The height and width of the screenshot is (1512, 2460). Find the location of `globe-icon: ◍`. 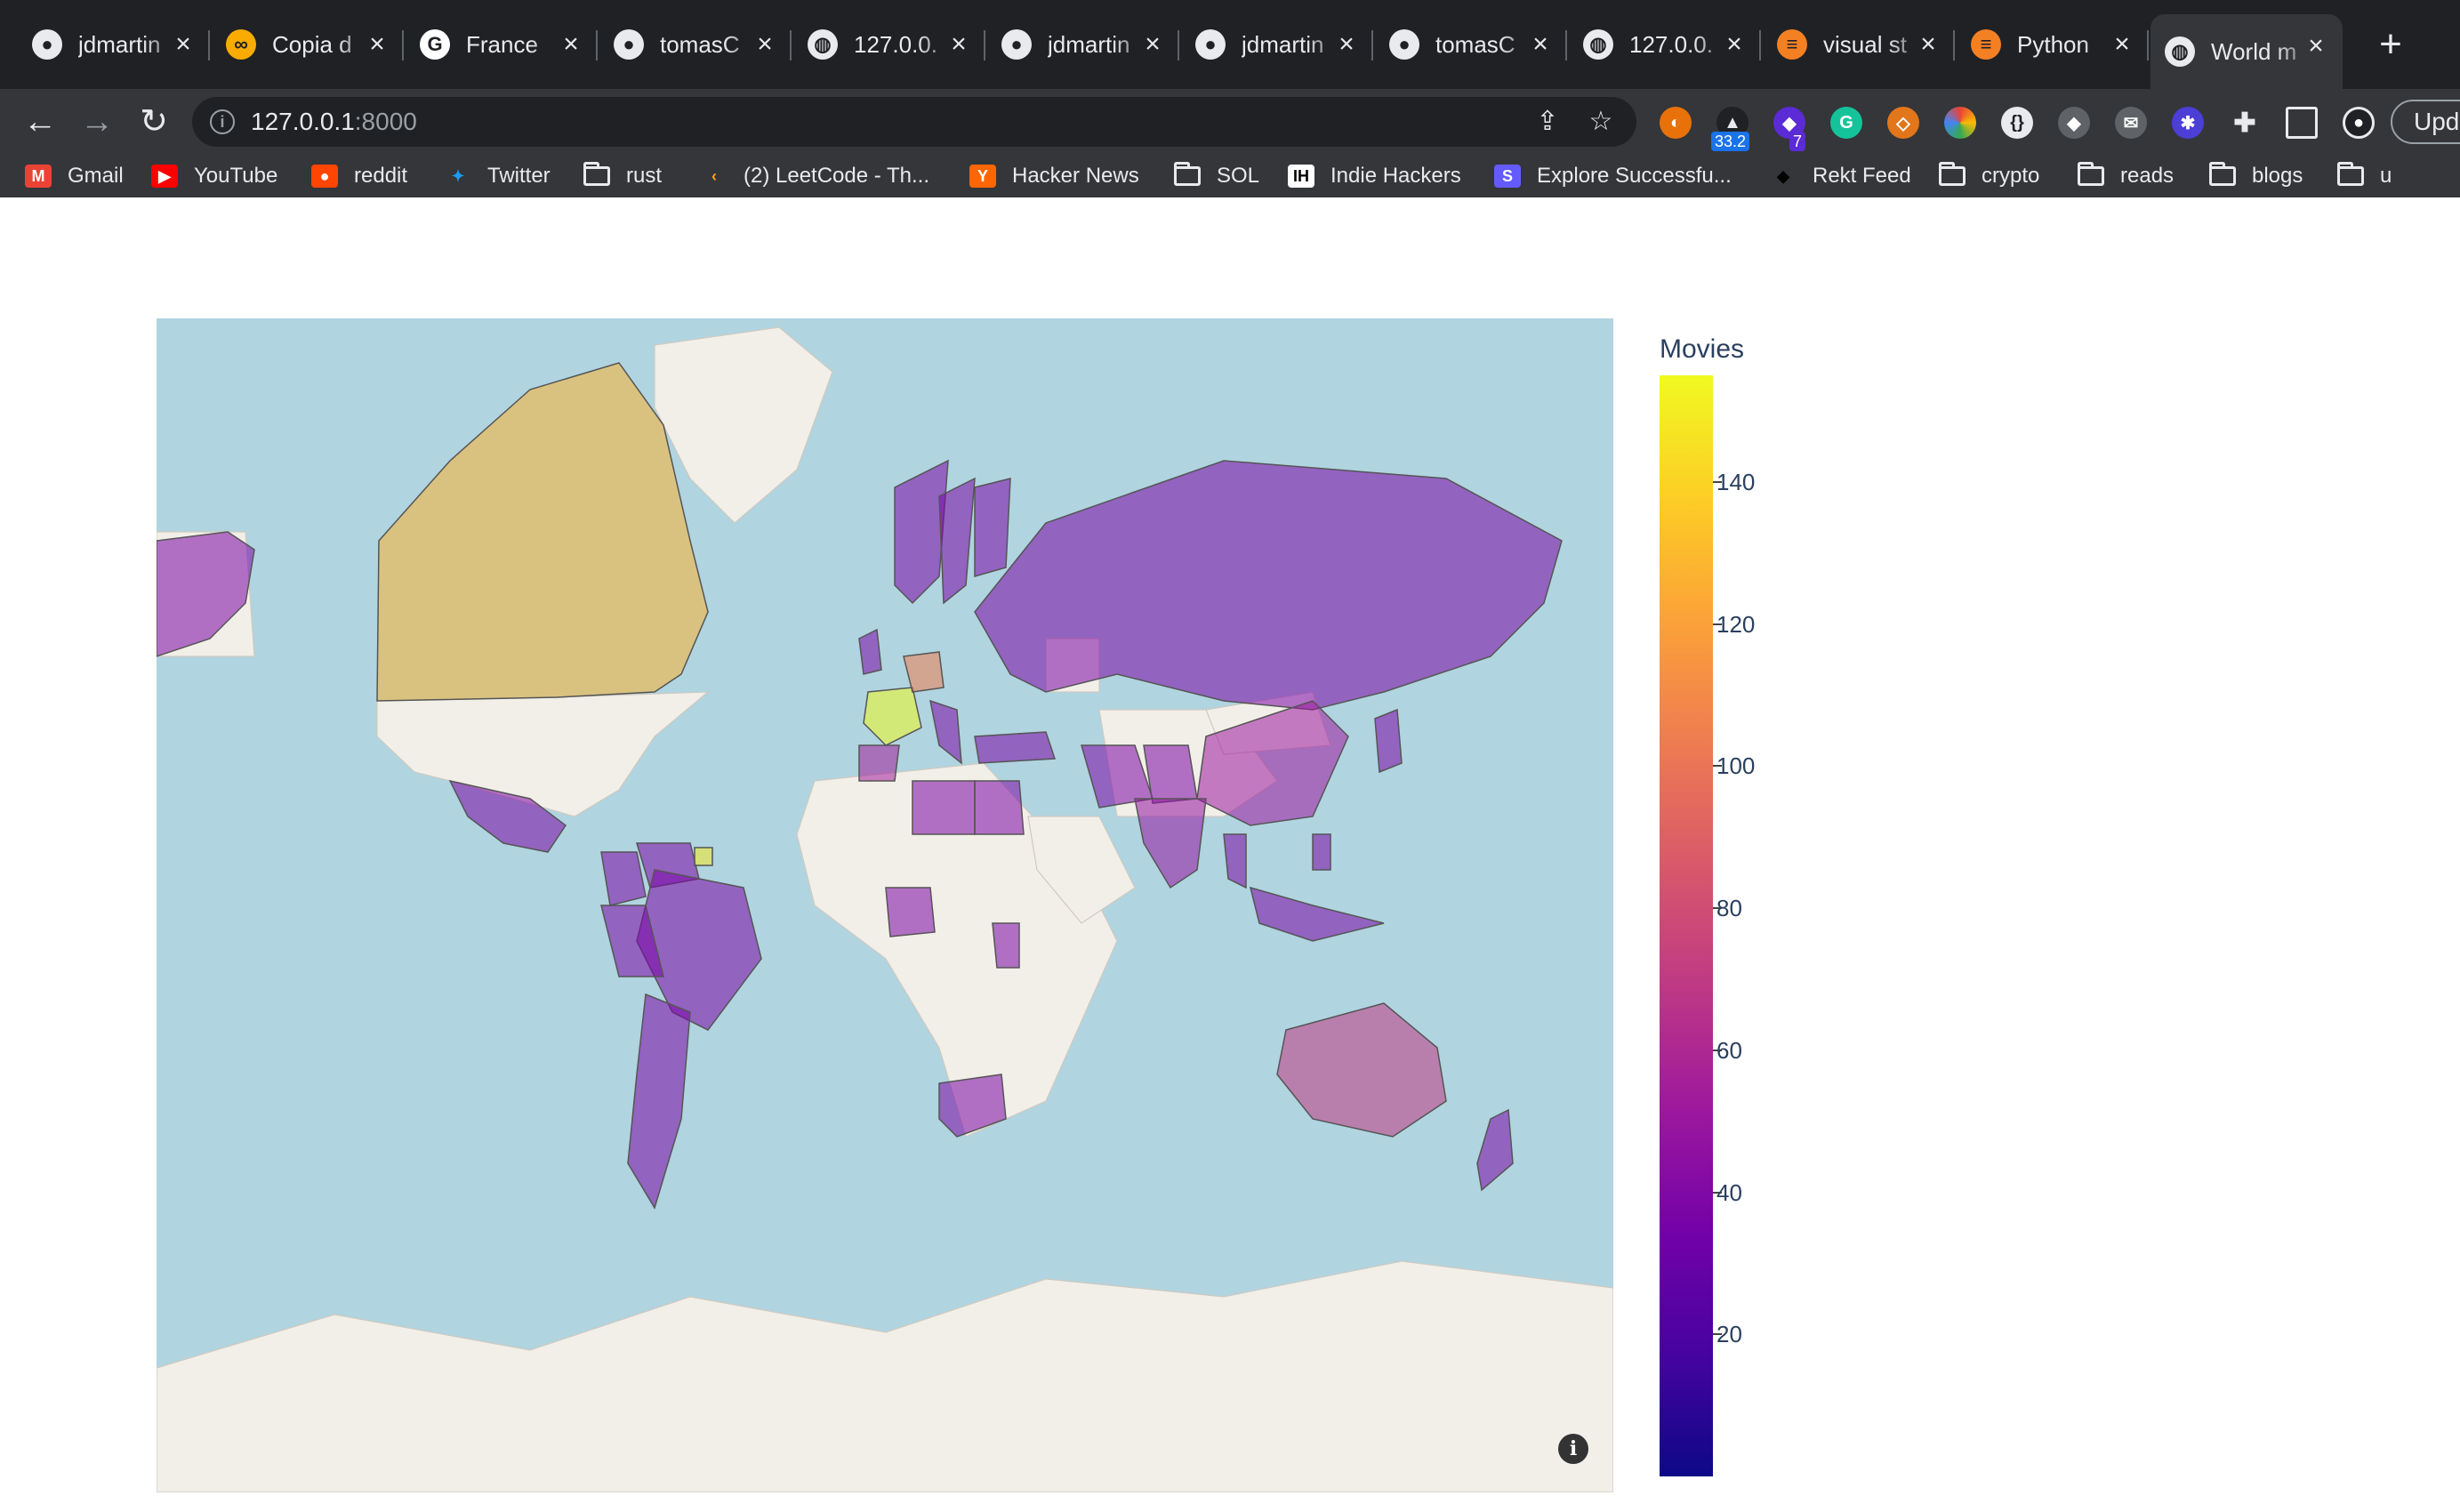

globe-icon: ◍ is located at coordinates (1598, 44).